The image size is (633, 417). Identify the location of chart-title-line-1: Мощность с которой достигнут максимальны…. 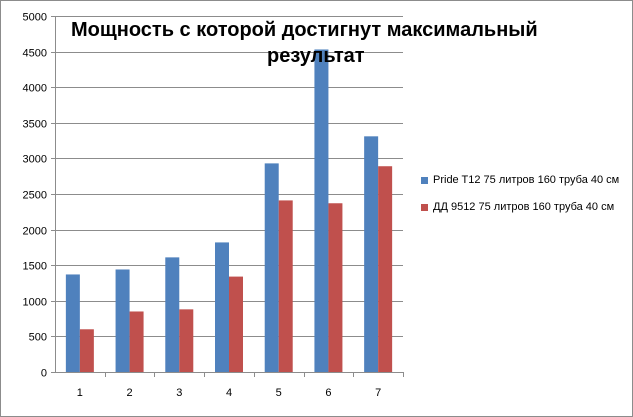
(304, 30).